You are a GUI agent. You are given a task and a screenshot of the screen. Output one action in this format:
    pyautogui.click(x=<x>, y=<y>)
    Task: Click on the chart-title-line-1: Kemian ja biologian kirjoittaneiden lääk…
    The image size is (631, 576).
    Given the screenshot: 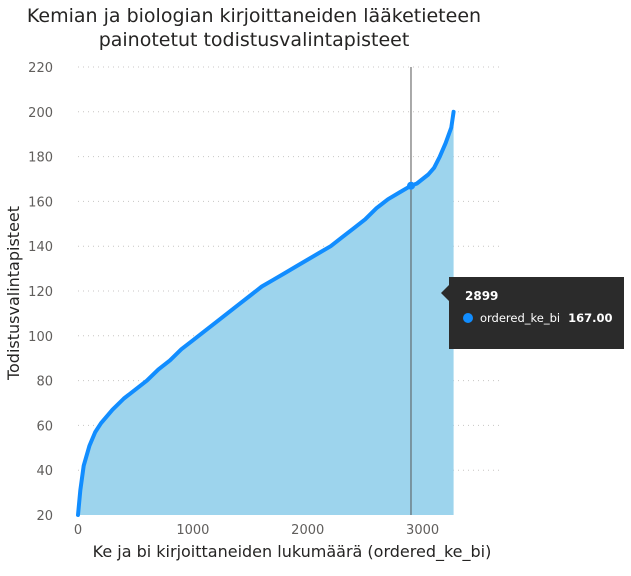 What is the action you would take?
    pyautogui.click(x=254, y=16)
    